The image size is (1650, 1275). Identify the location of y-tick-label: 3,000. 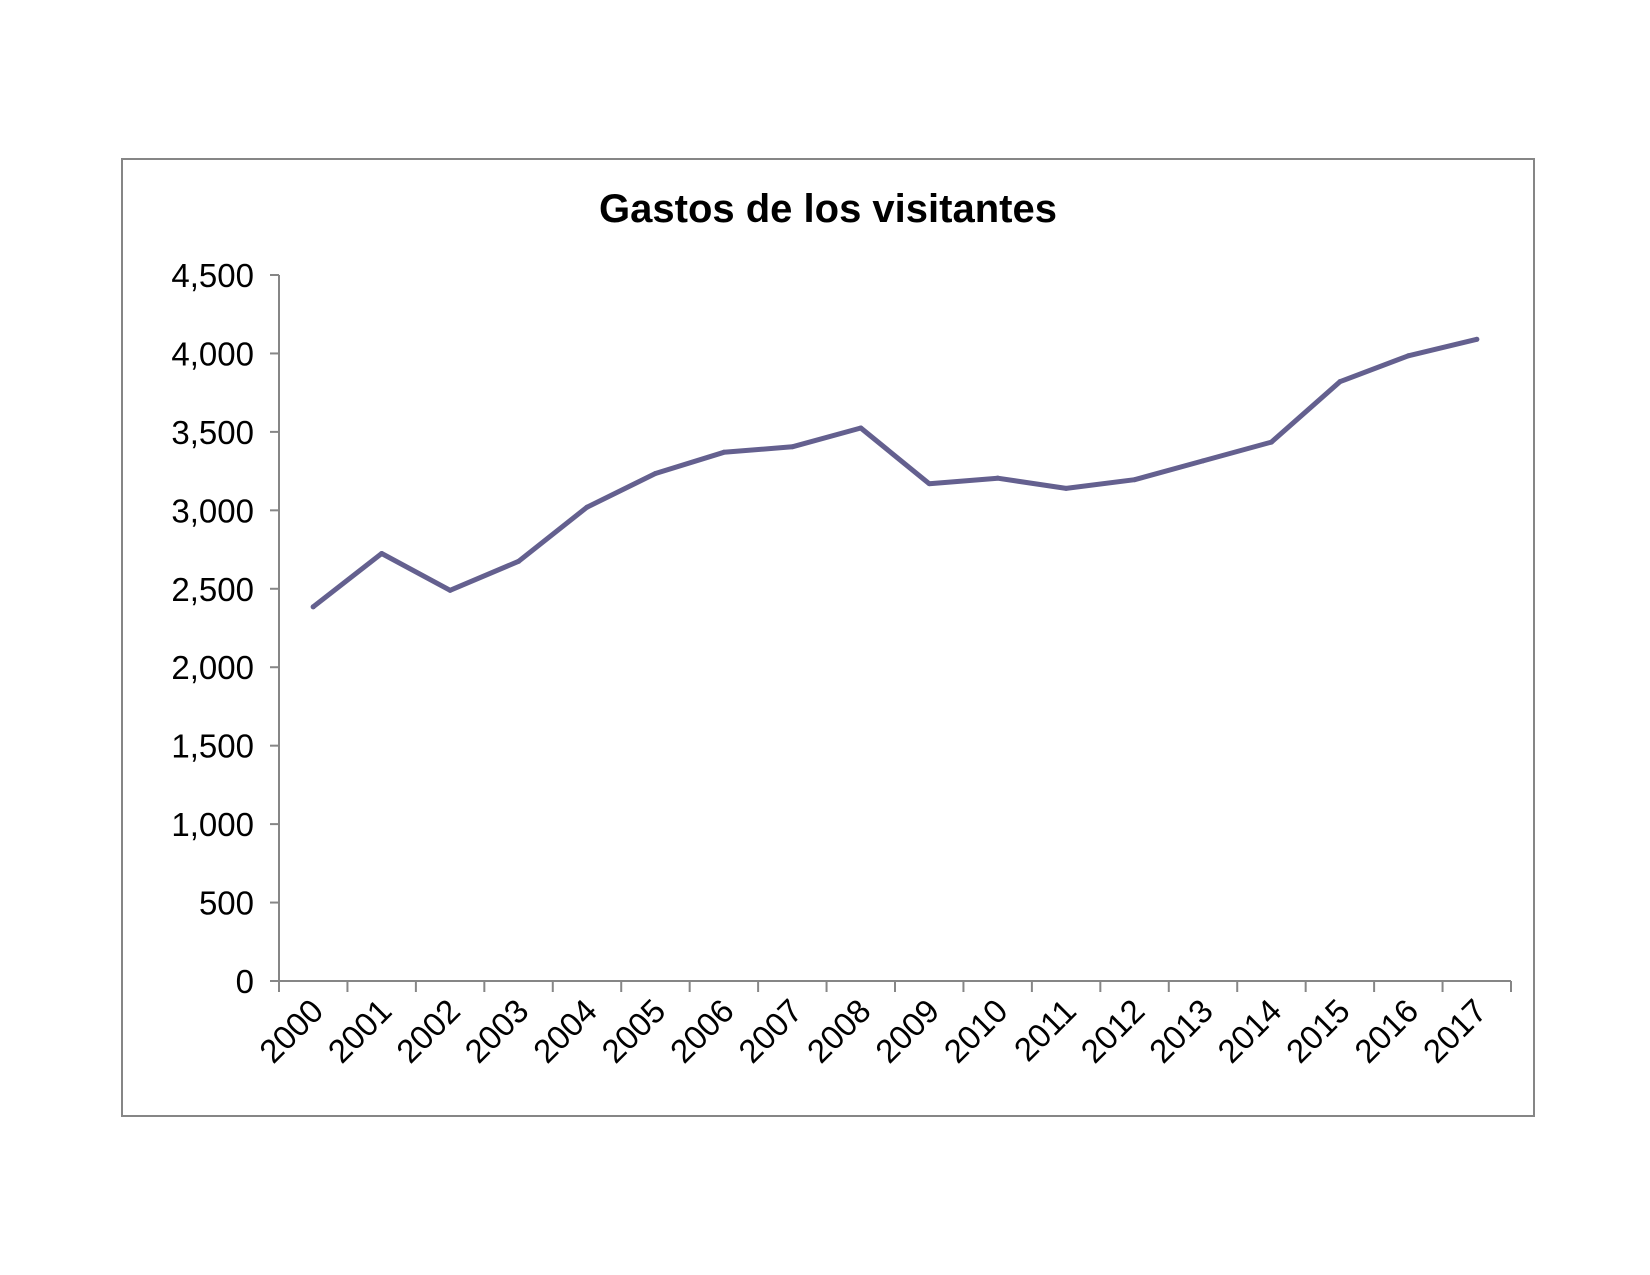
(212, 510).